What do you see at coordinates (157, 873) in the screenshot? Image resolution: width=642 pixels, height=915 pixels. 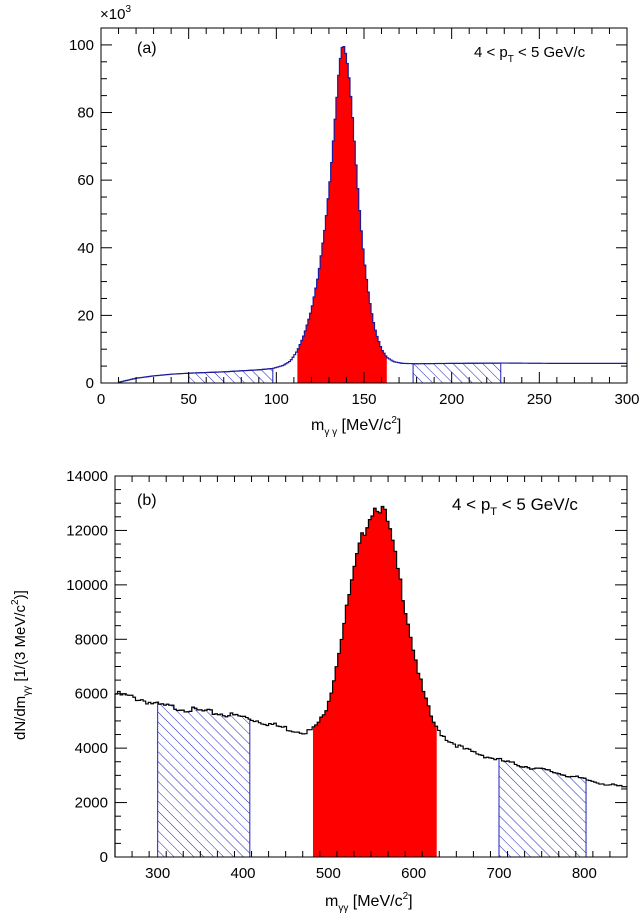 I see `panel-b-x-tick-label: 300` at bounding box center [157, 873].